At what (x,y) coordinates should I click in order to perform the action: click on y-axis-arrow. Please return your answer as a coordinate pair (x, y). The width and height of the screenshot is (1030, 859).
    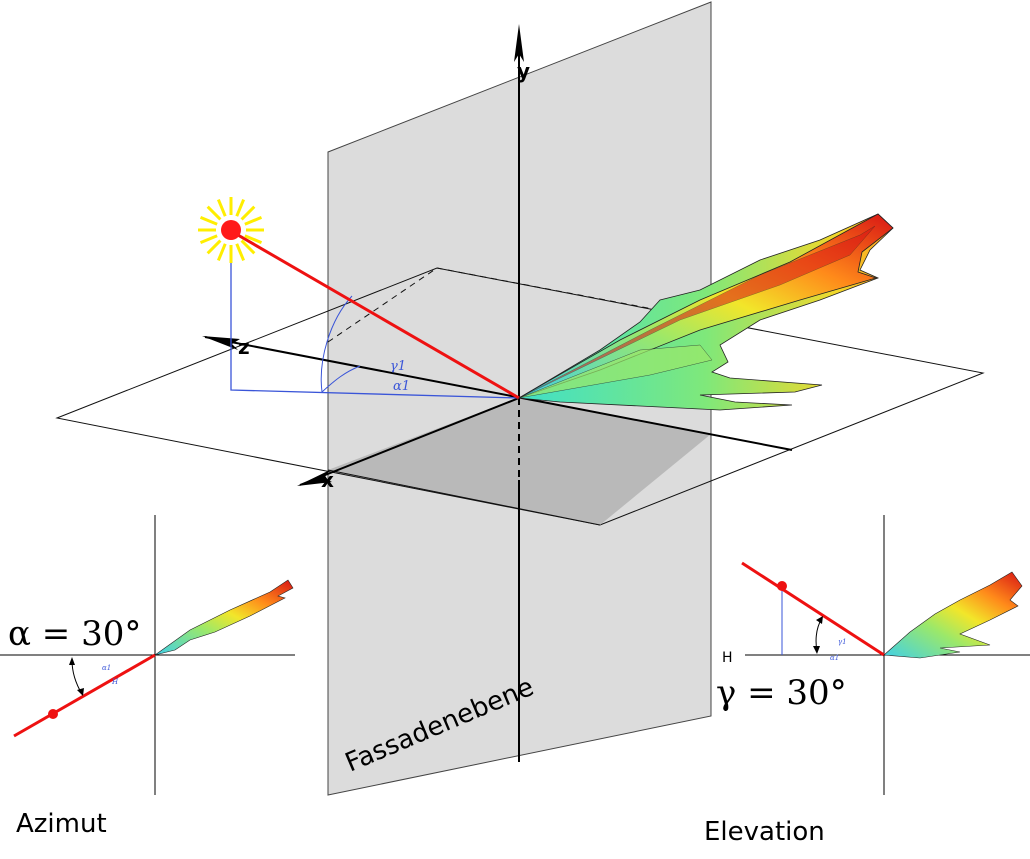
    Looking at the image, I should click on (519, 43).